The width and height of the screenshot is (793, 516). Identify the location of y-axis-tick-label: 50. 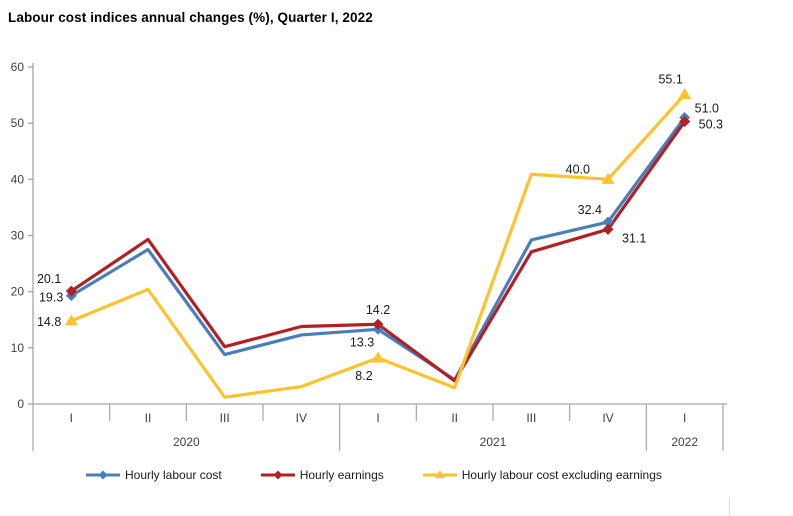
(18, 123).